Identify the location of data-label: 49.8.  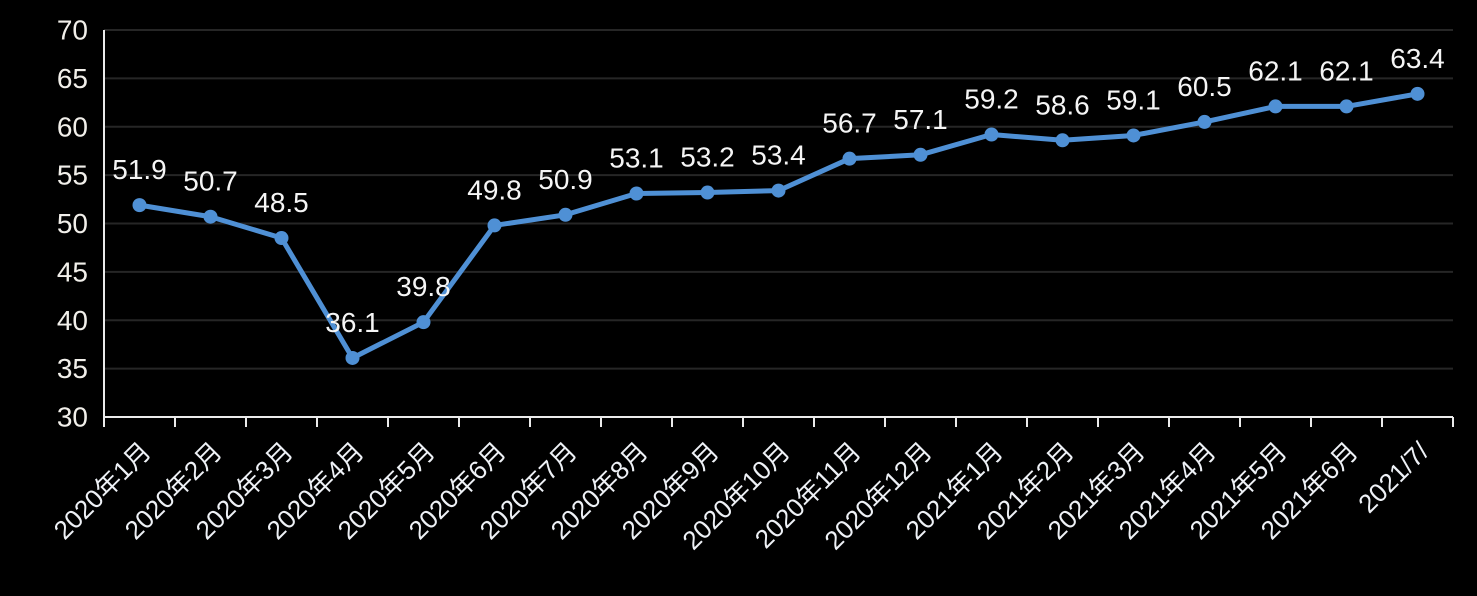
(494, 189).